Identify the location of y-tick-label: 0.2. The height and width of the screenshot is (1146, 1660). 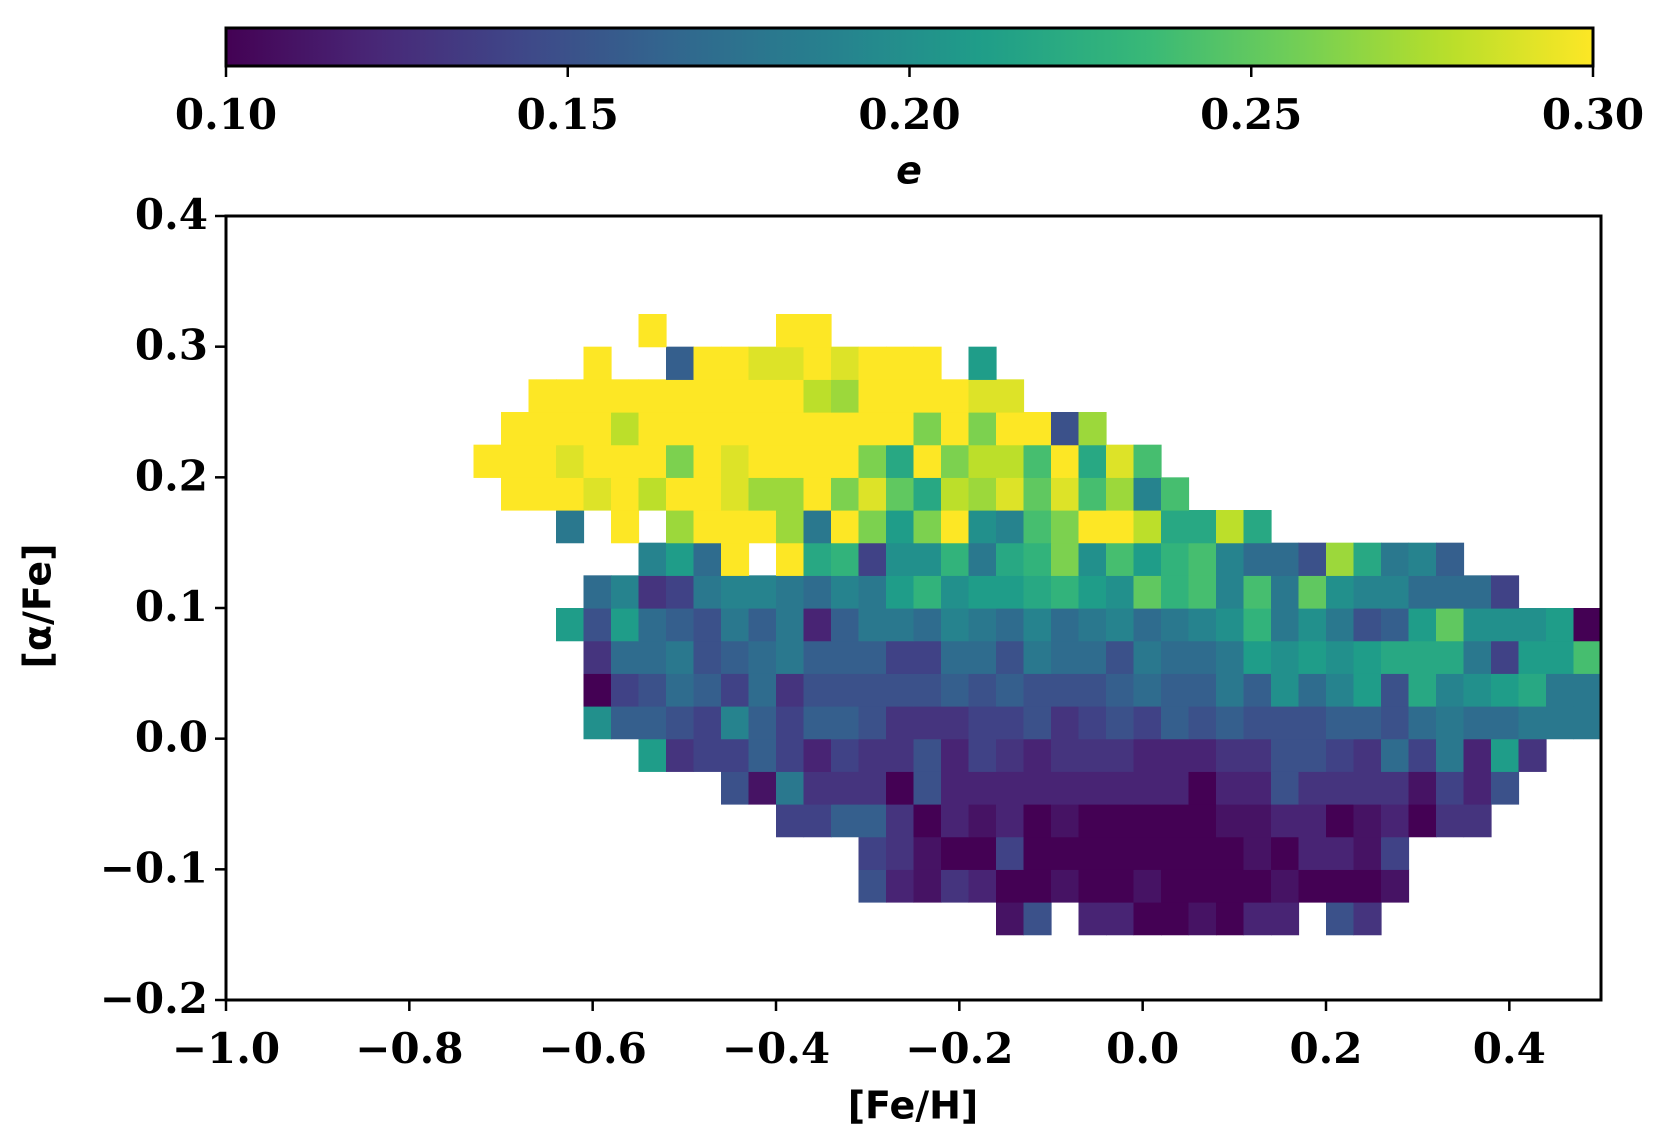
(171, 475).